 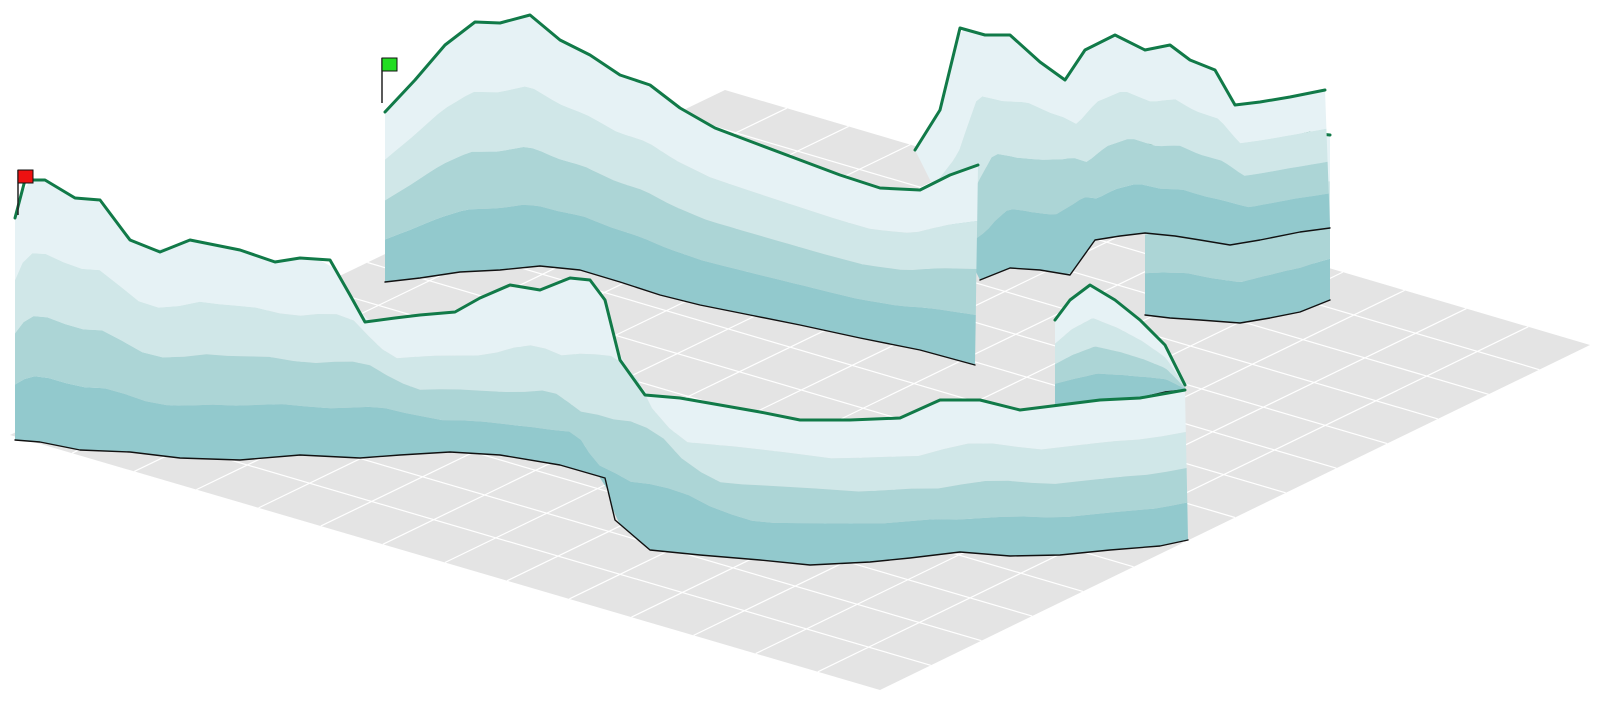 What do you see at coordinates (389, 80) in the screenshot?
I see `start-flag-icon` at bounding box center [389, 80].